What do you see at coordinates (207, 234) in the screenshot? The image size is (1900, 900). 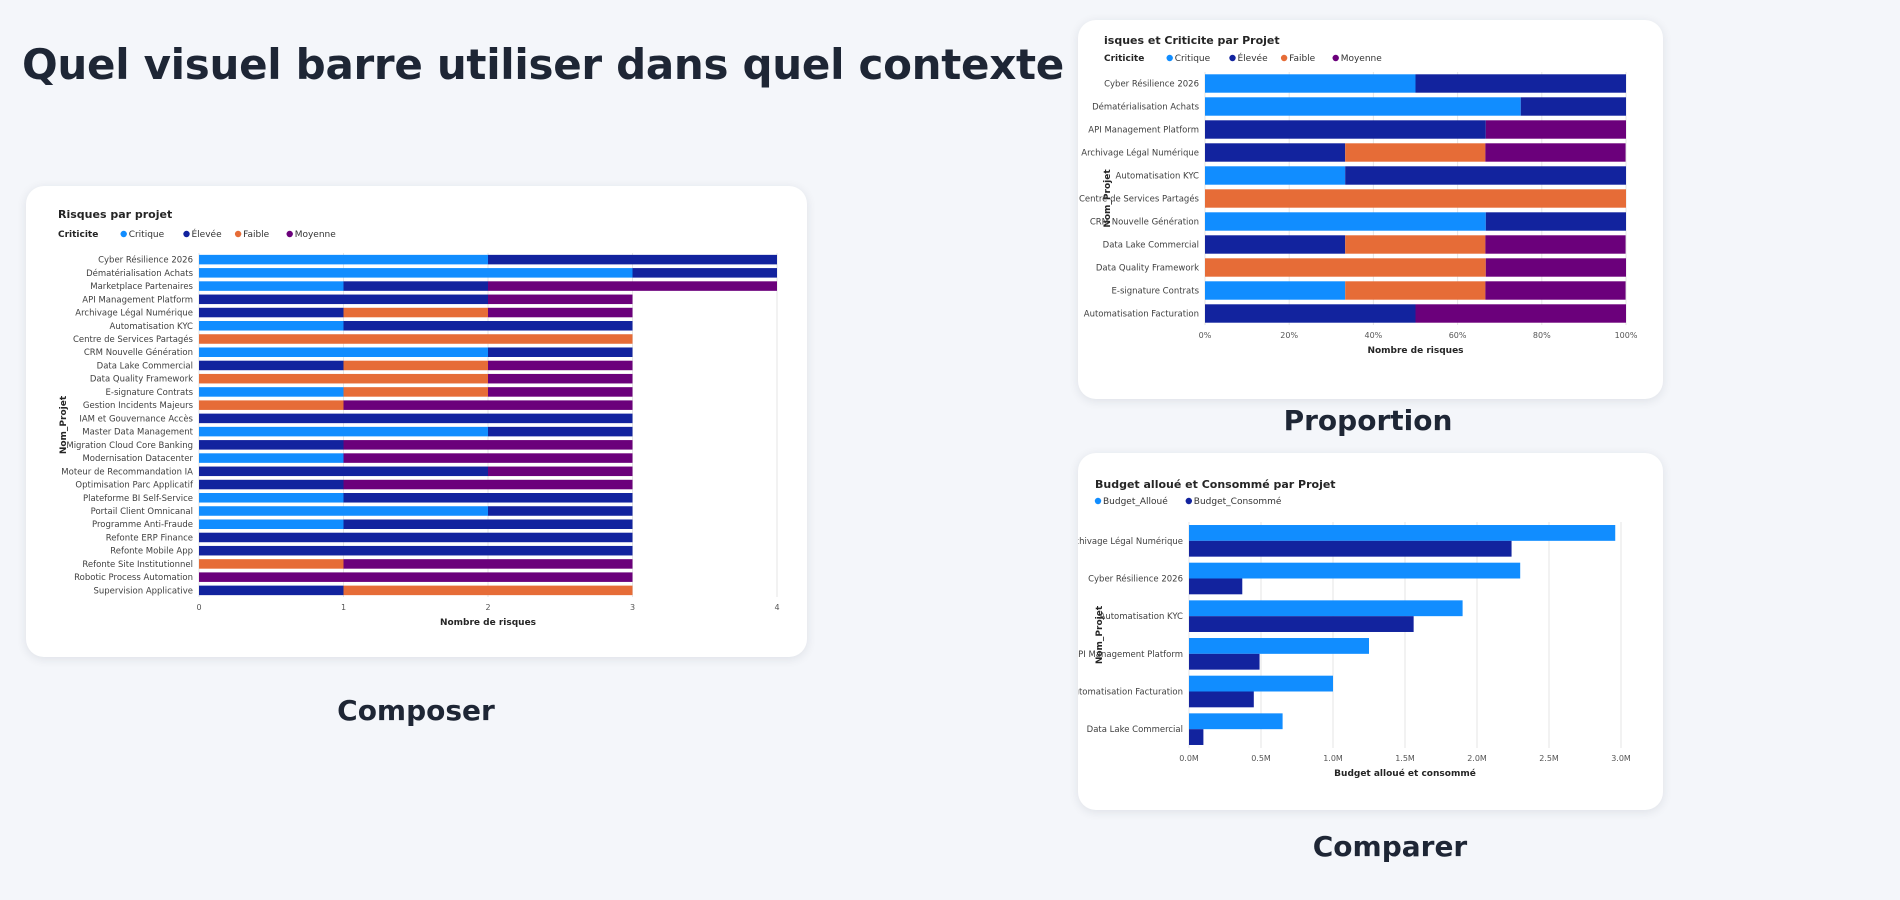 I see `legend-label-elevee: Élevée` at bounding box center [207, 234].